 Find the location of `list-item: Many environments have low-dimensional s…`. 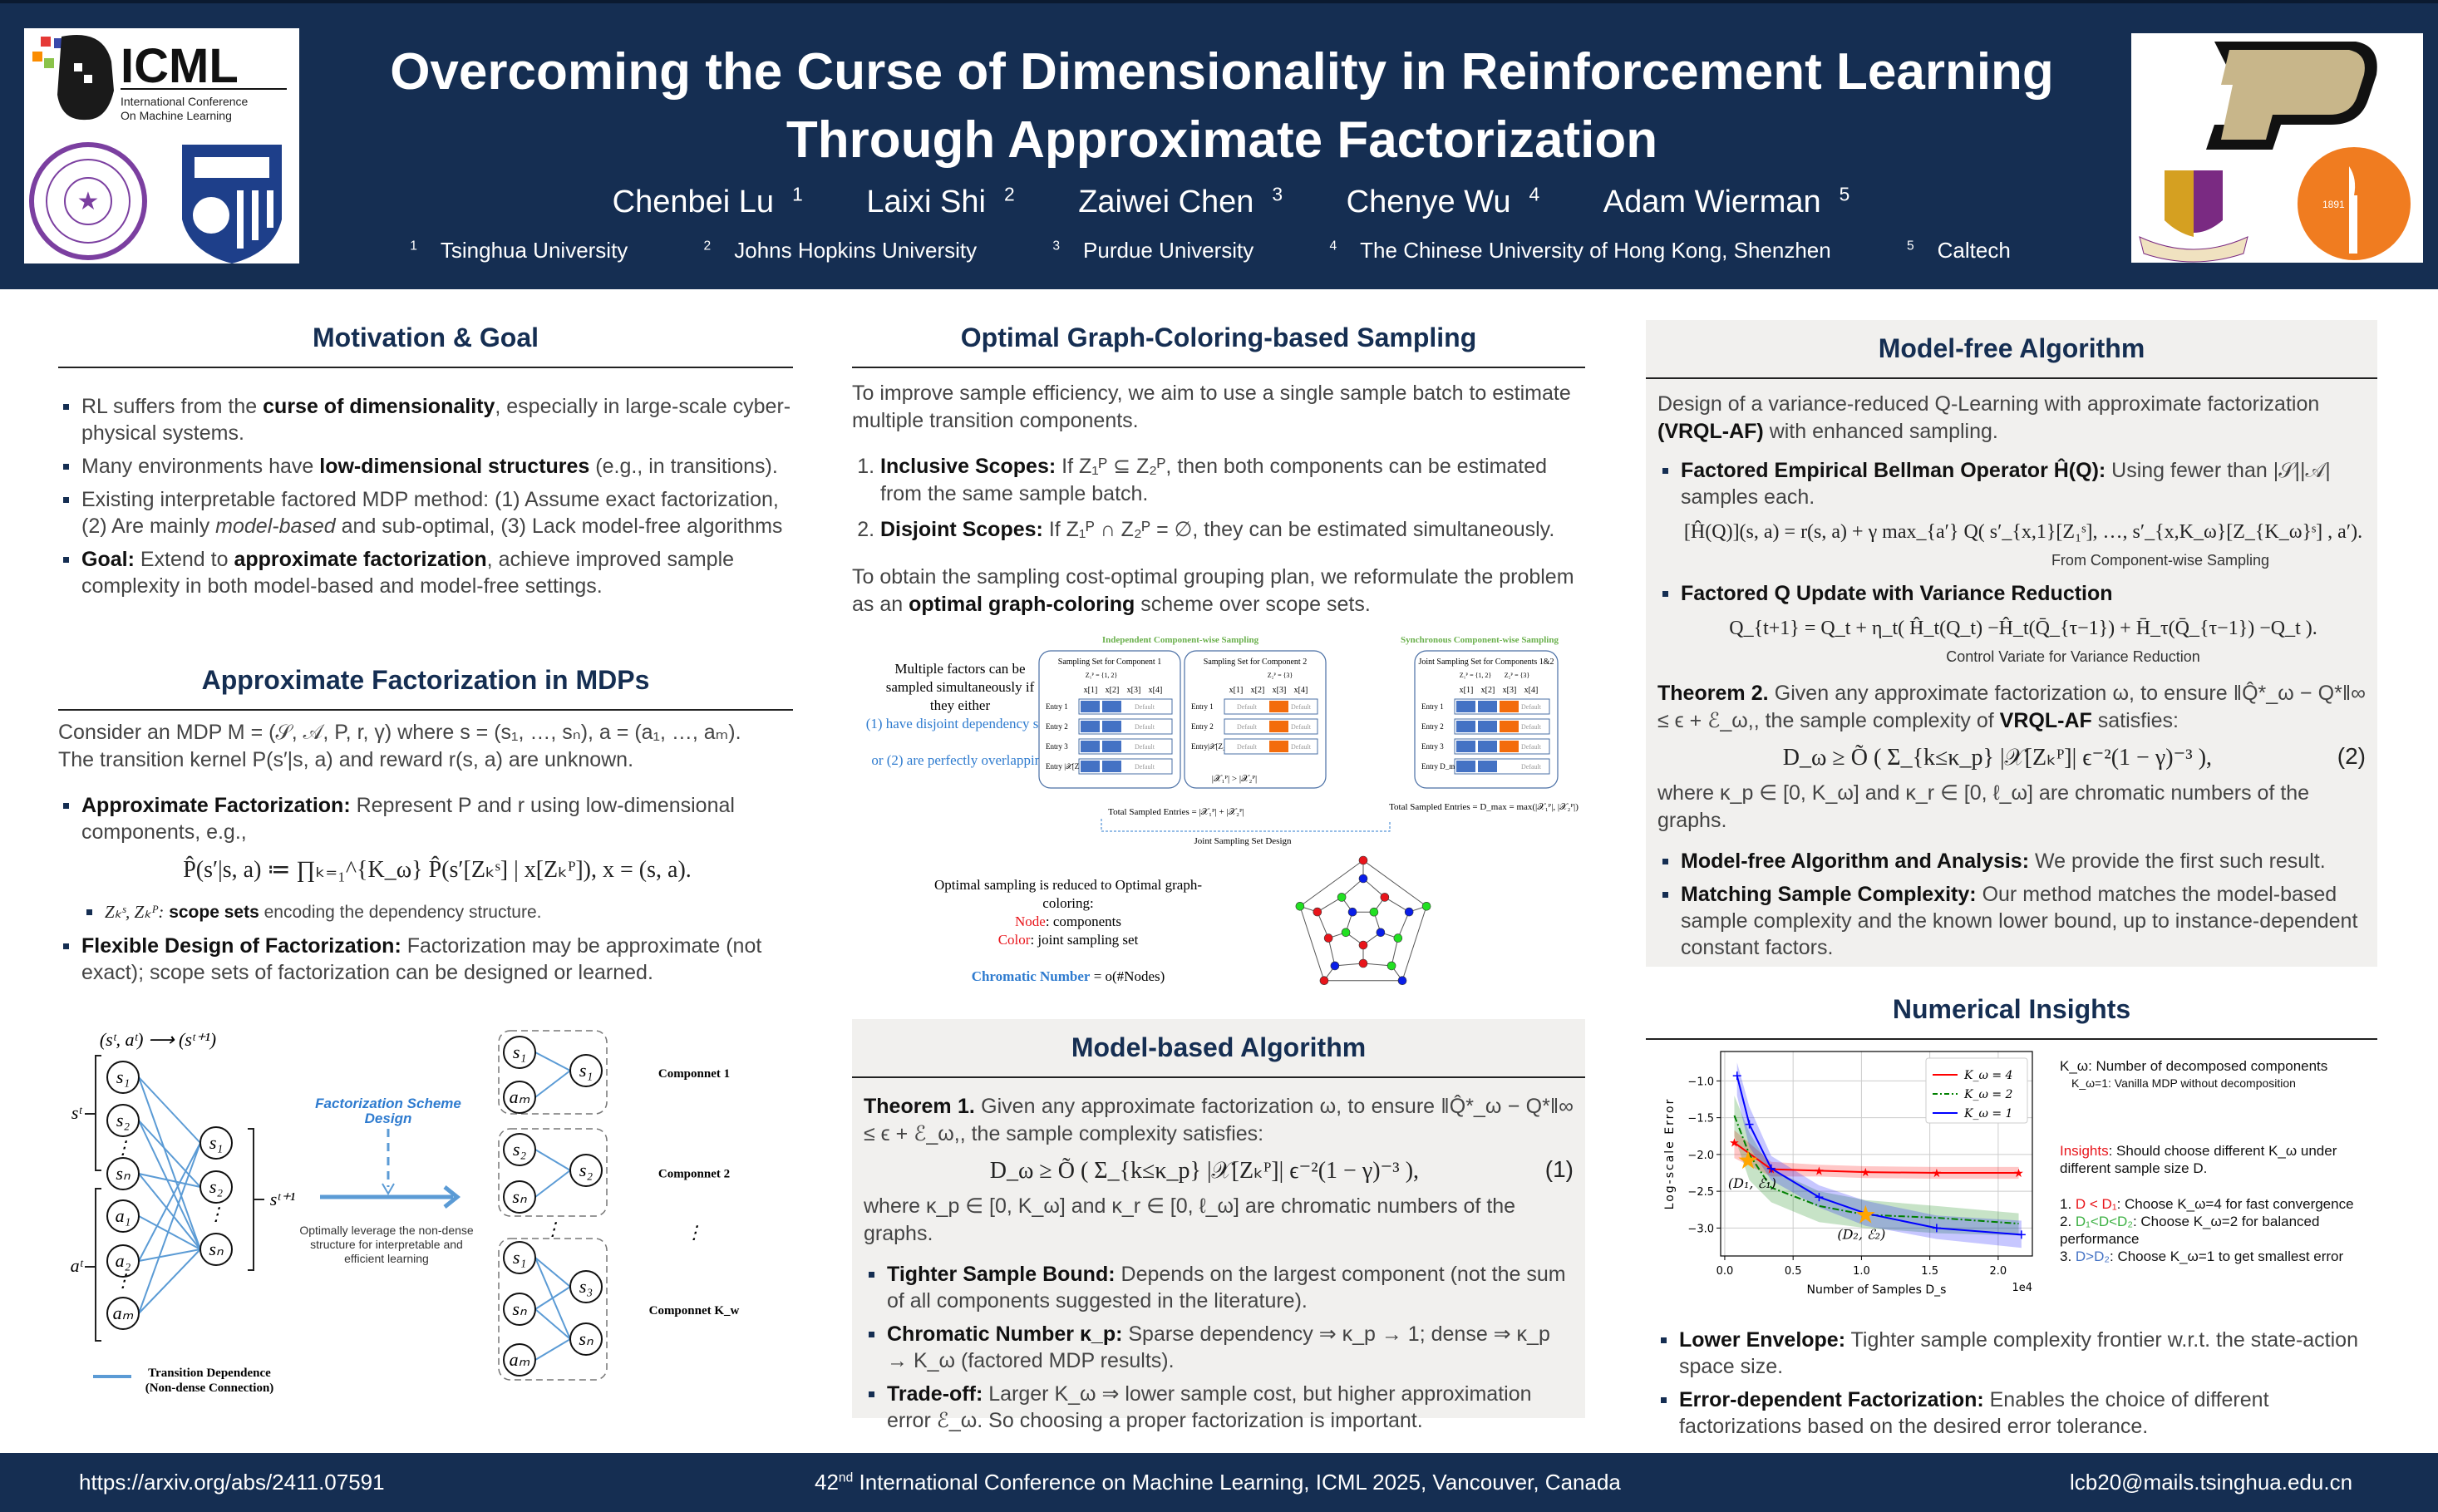

list-item: Many environments have low-dimensional s… is located at coordinates (428, 466).